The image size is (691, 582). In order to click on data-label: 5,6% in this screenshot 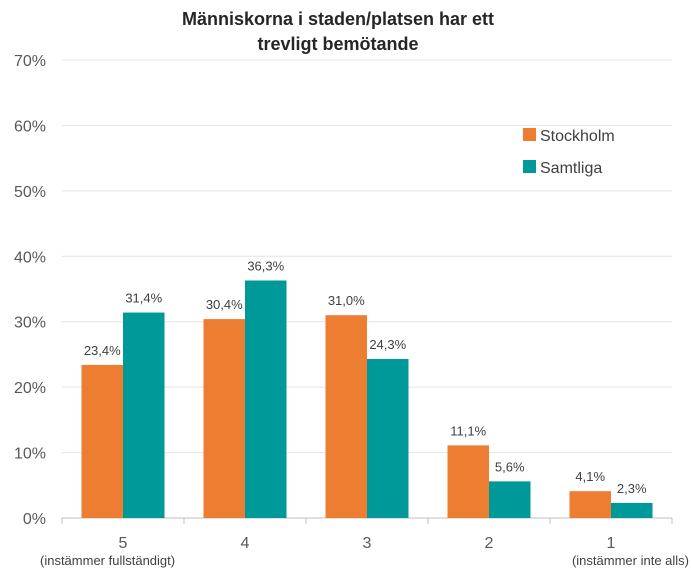, I will do `click(510, 466)`.